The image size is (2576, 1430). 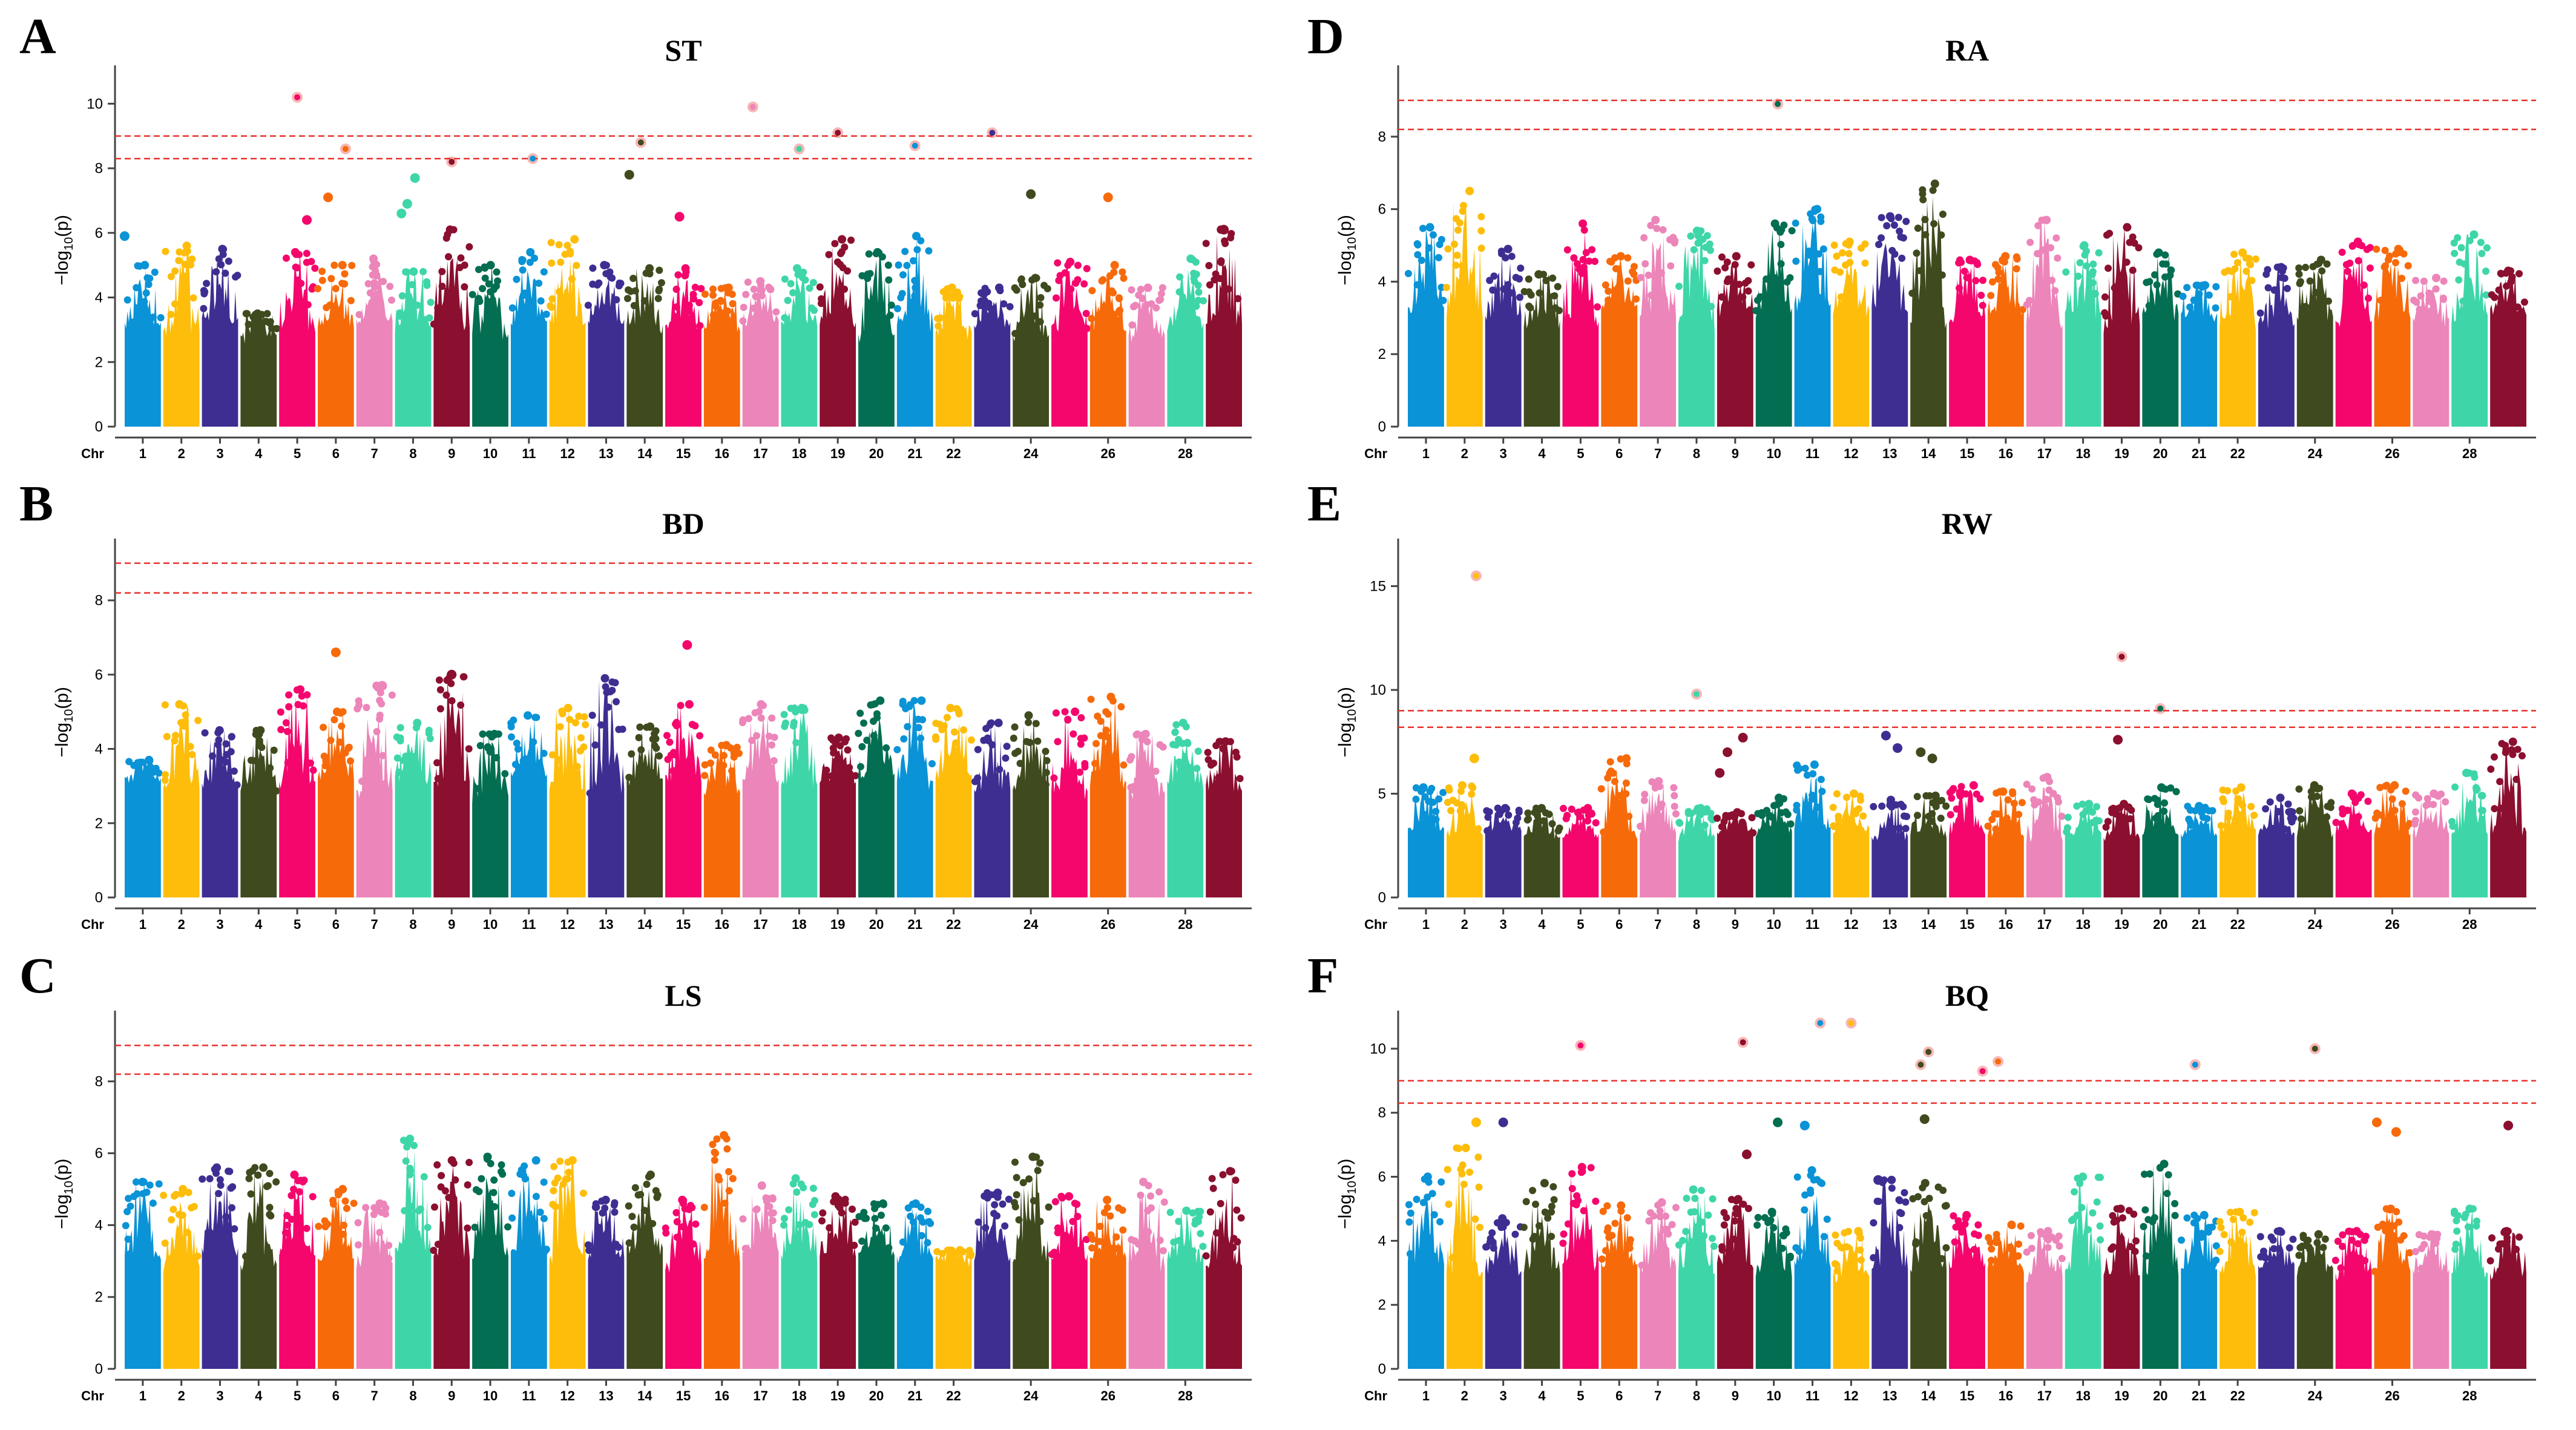 What do you see at coordinates (1186, 1287) in the screenshot?
I see `chromosome-28-points` at bounding box center [1186, 1287].